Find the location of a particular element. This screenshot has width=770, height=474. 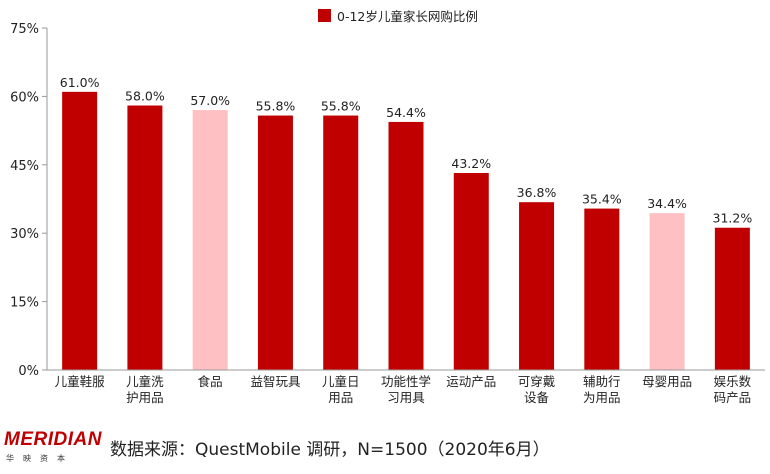

data-label: 57.0% is located at coordinates (210, 100).